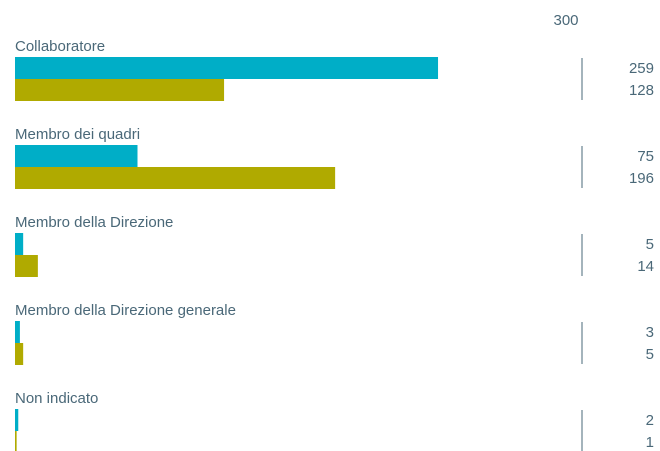 Image resolution: width=660 pixels, height=451 pixels. Describe the element at coordinates (56, 398) in the screenshot. I see `category-label: Non indicato` at that location.